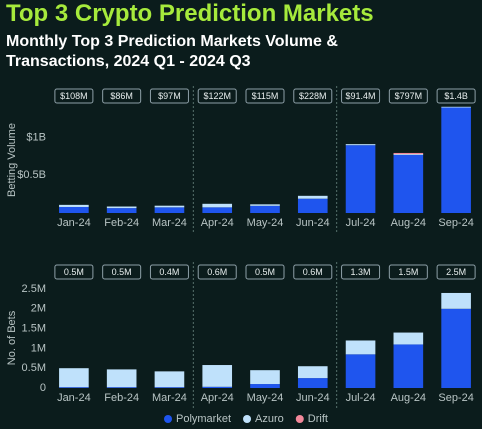  Describe the element at coordinates (121, 223) in the screenshot. I see `x-tick-label: Feb-24` at that location.